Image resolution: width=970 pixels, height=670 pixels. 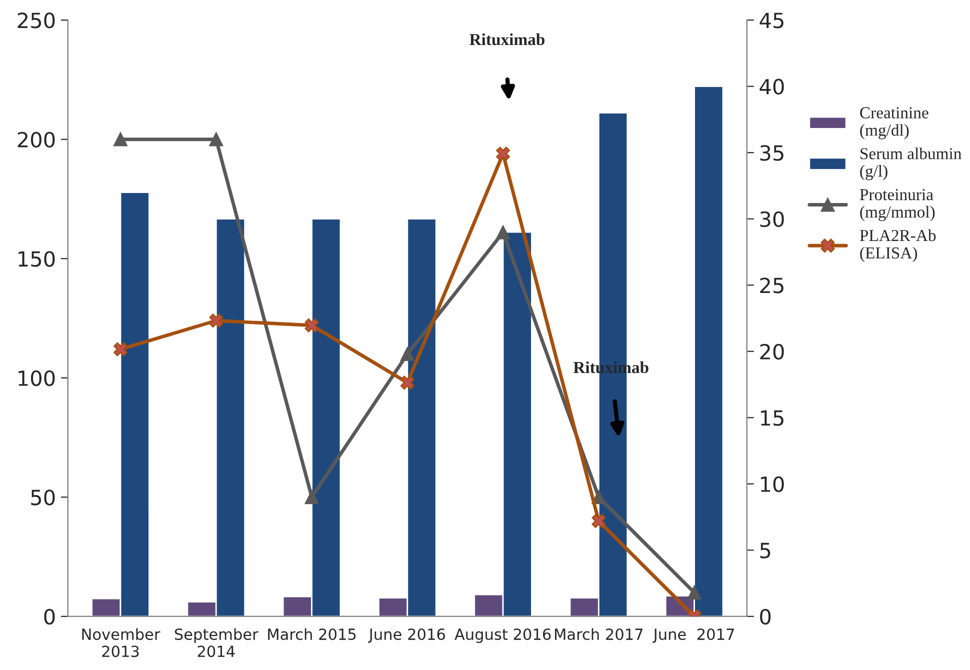 What do you see at coordinates (772, 153) in the screenshot?
I see `y2-tick-label: 35` at bounding box center [772, 153].